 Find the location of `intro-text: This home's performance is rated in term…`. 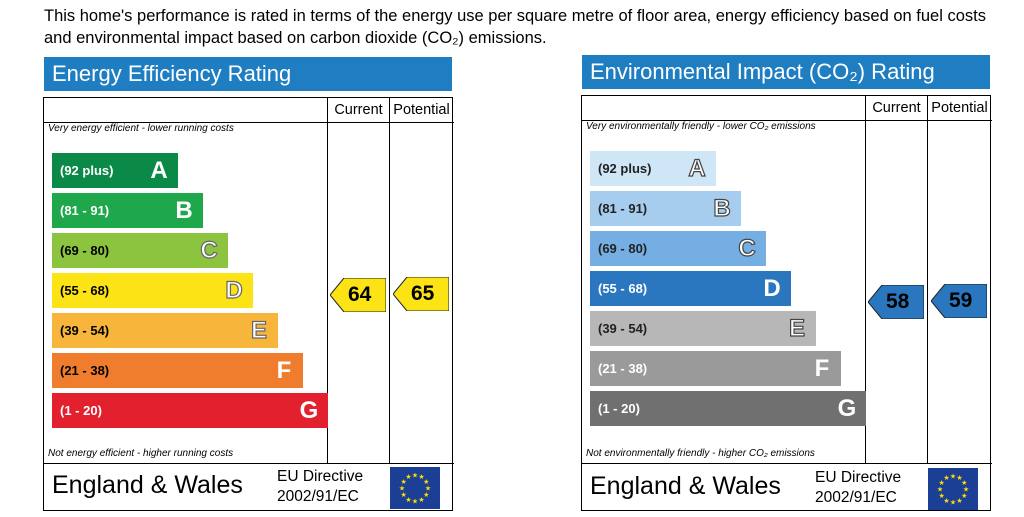

intro-text: This home's performance is rated in term… is located at coordinates (515, 27).